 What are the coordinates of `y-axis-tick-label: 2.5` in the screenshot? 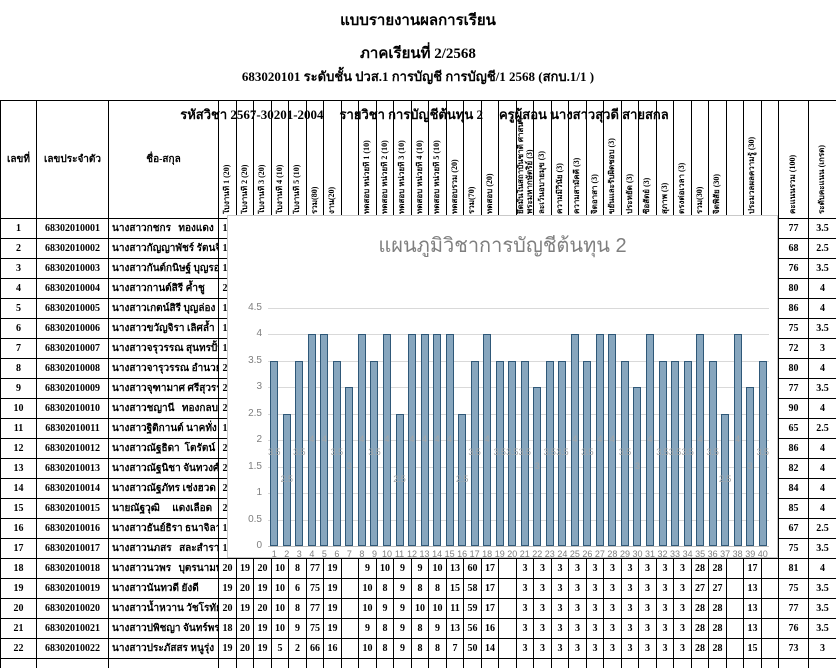 It's located at (255, 413).